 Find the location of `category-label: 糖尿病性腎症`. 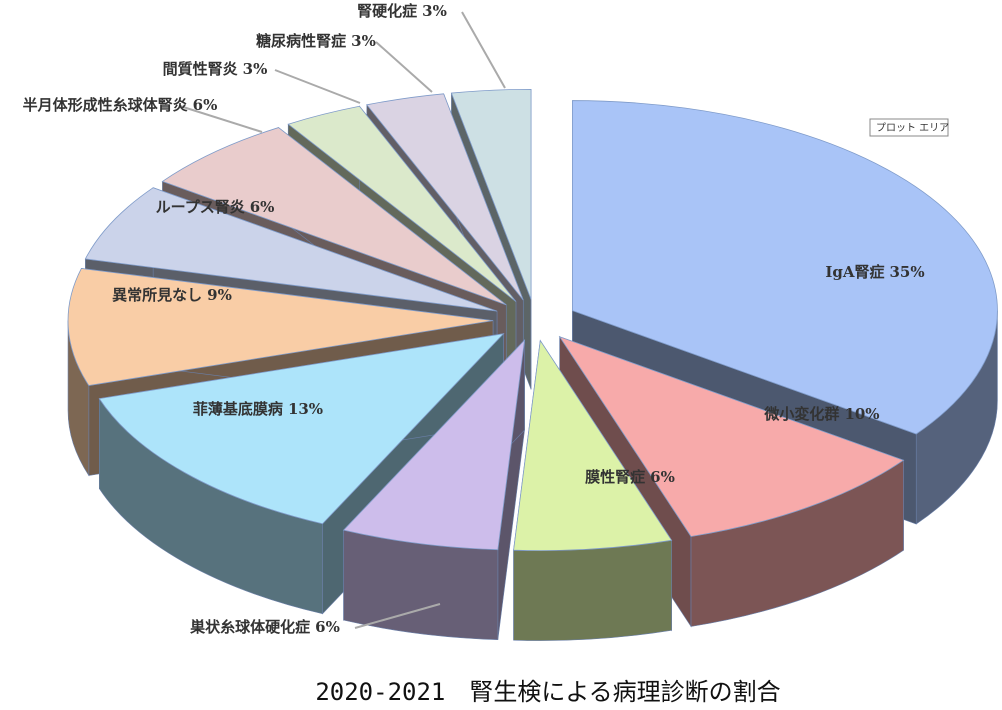

category-label: 糖尿病性腎症 is located at coordinates (301, 41).